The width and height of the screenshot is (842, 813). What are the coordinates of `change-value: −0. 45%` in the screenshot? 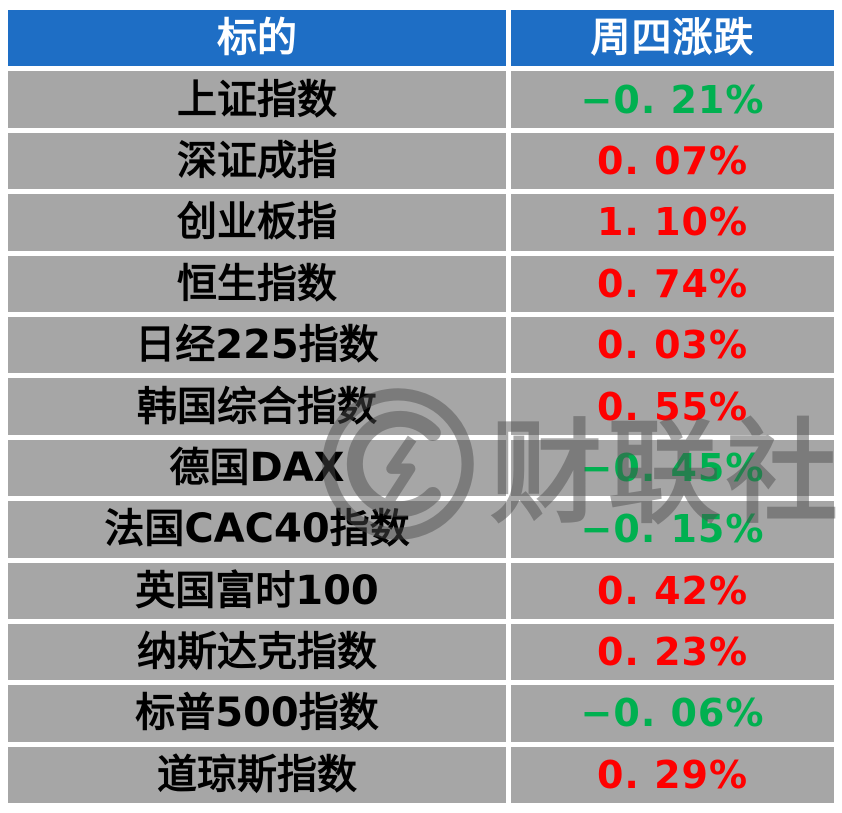 It's located at (672, 468).